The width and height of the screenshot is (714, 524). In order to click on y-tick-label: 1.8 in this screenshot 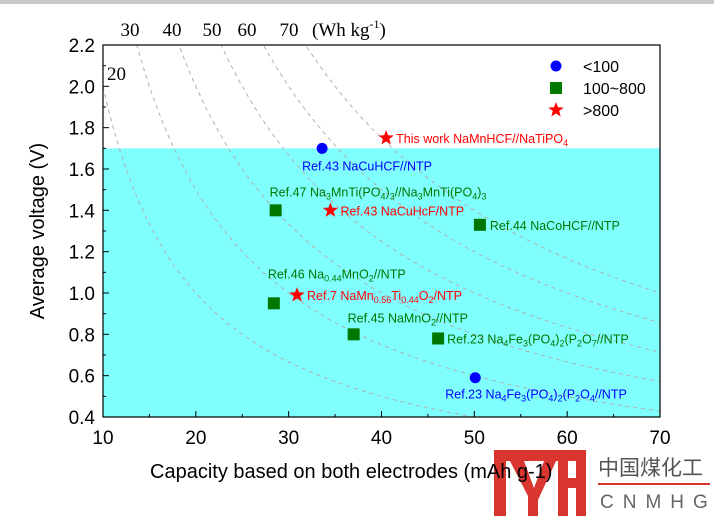, I will do `click(82, 129)`.